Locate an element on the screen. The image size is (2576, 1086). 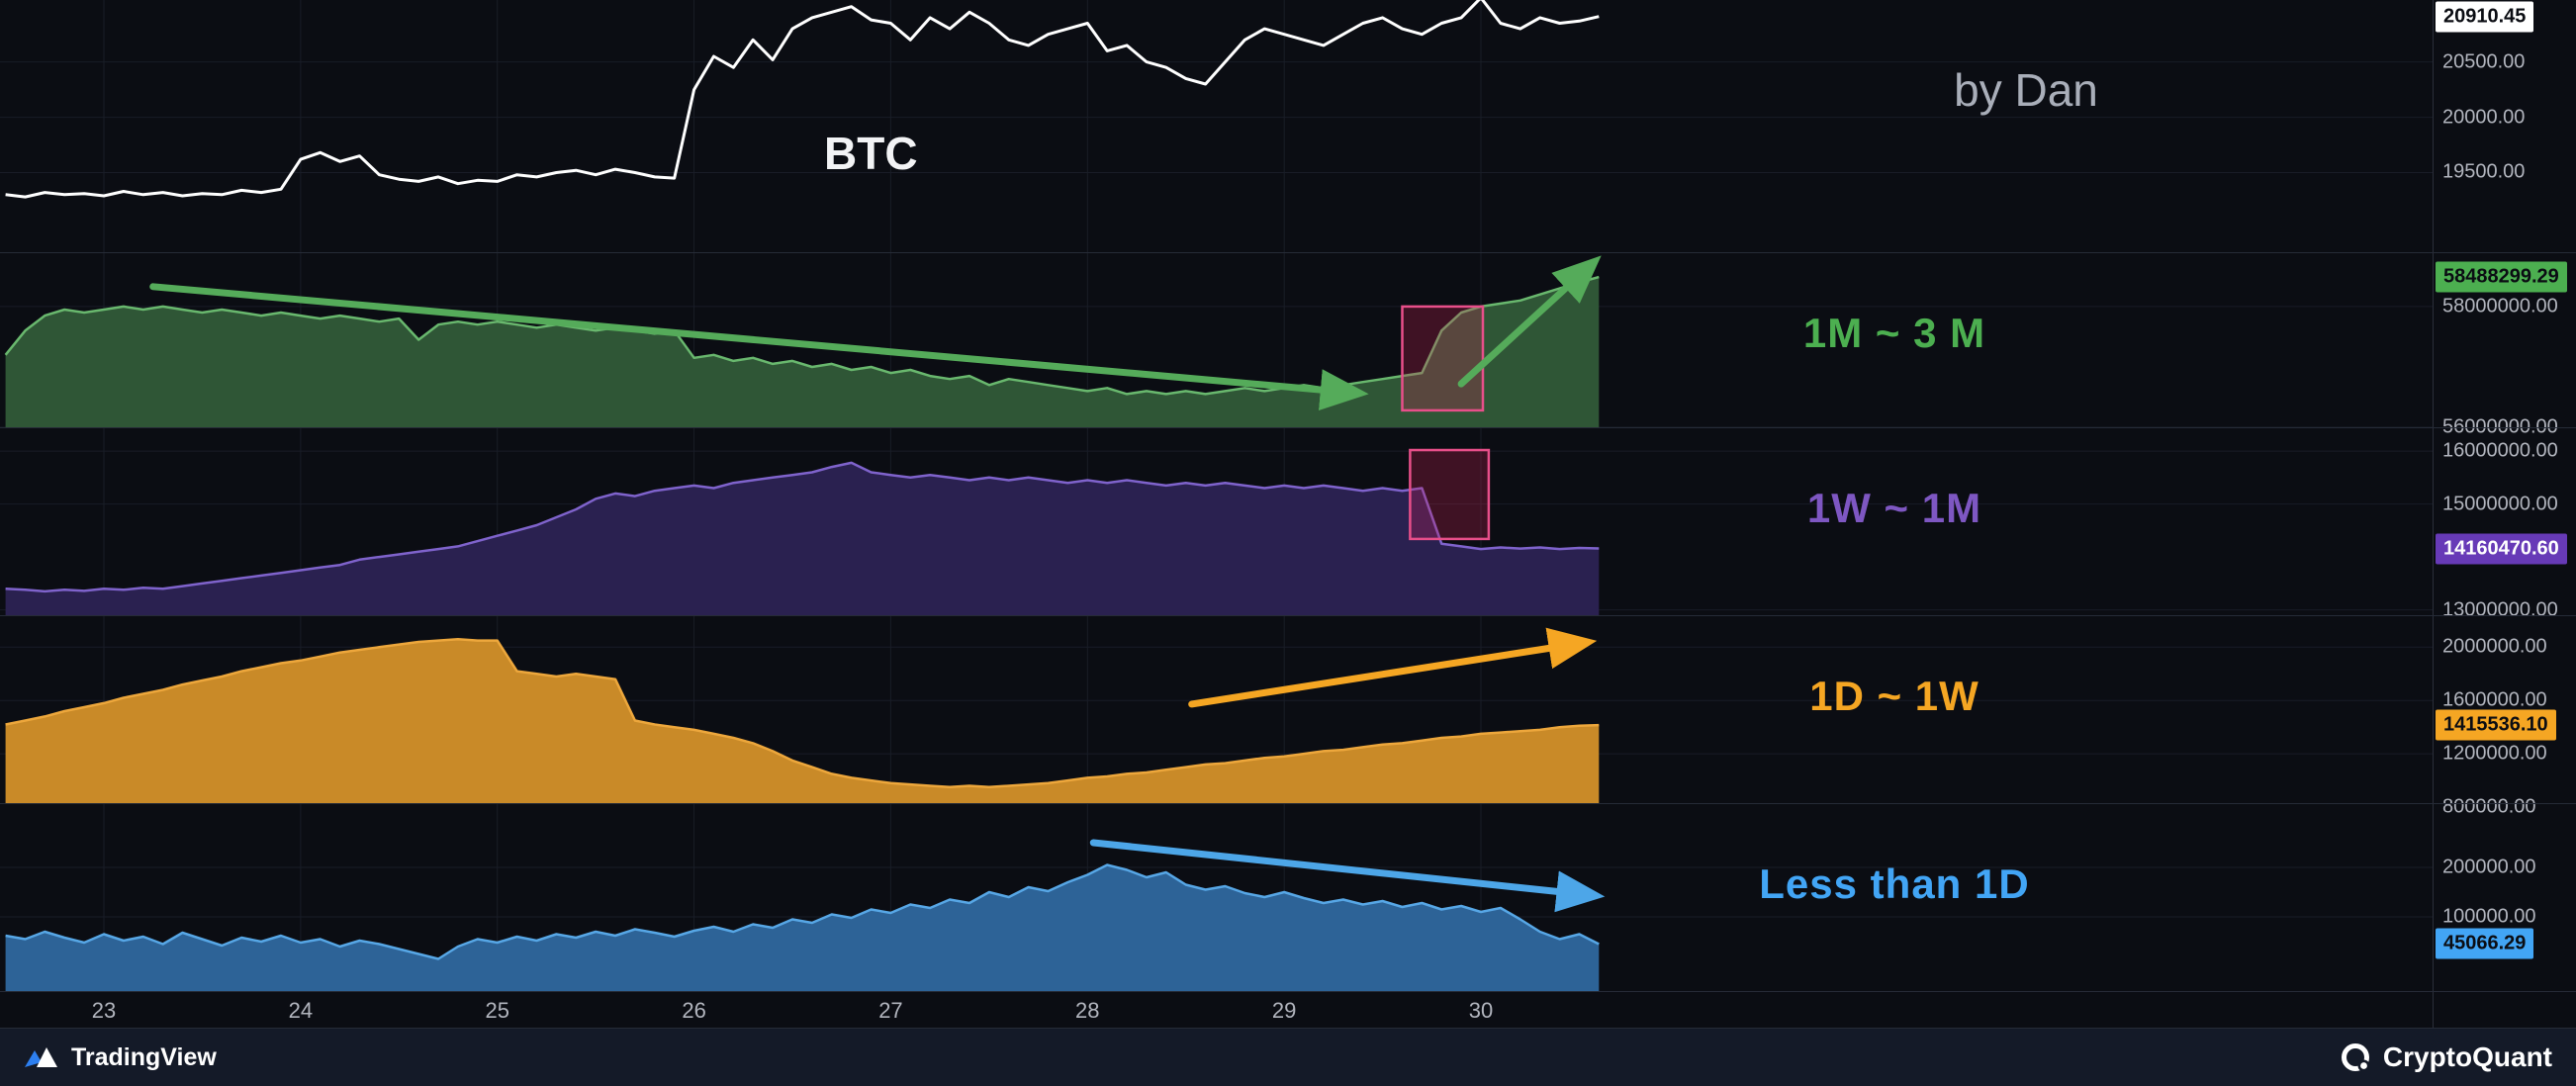
age-1d-1w-series-line is located at coordinates (803, 713).